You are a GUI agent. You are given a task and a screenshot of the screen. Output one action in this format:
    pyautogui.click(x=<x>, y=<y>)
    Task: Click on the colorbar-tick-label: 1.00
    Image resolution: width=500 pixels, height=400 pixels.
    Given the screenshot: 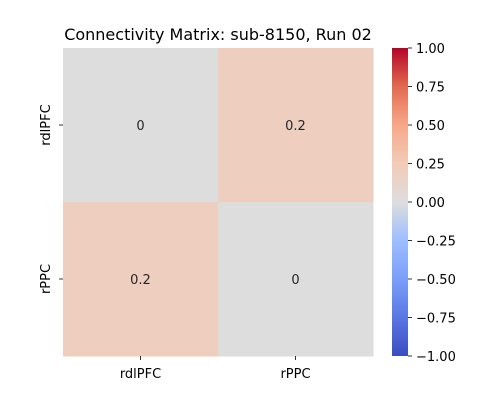 What is the action you would take?
    pyautogui.click(x=430, y=49)
    